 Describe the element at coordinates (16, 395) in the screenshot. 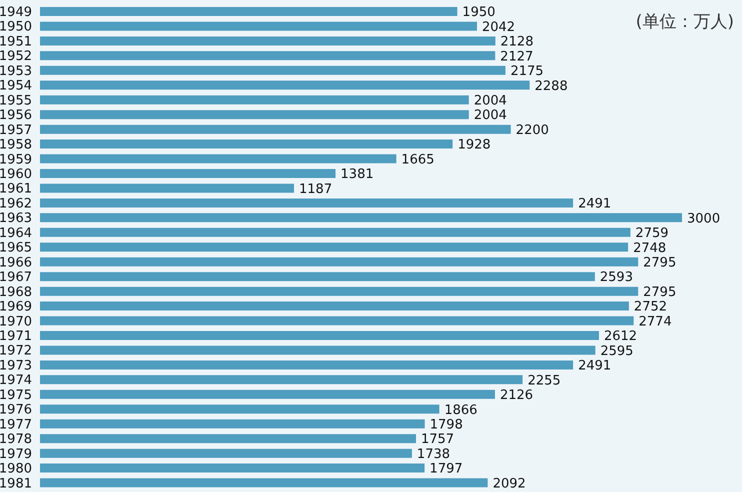

I see `y-tick-label: 1975` at that location.